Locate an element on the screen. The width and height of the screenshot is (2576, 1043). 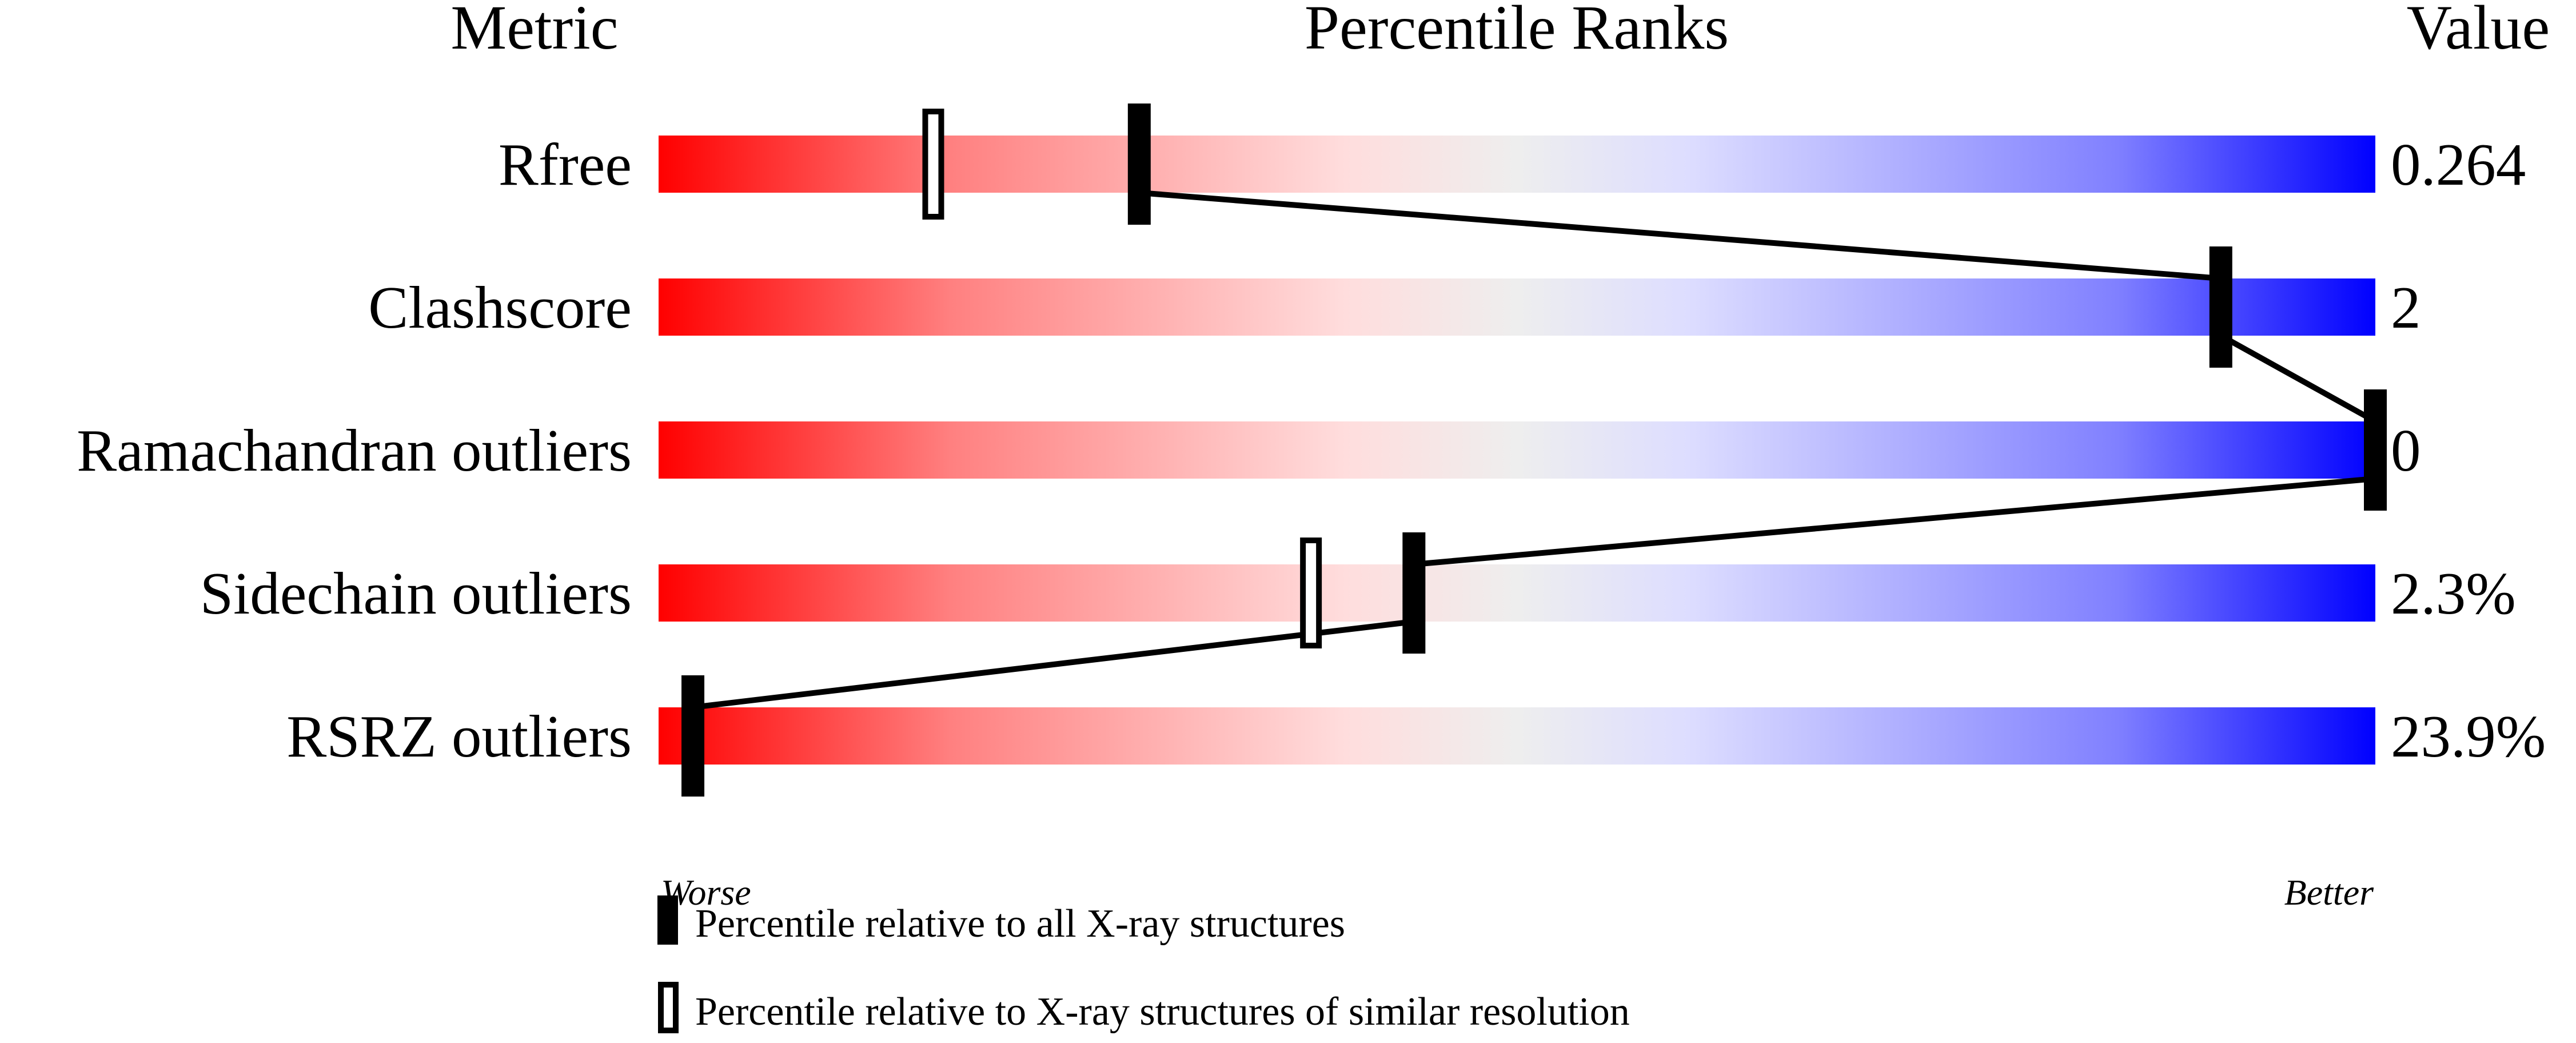
metric-label: Sidechain outliers is located at coordinates (416, 594).